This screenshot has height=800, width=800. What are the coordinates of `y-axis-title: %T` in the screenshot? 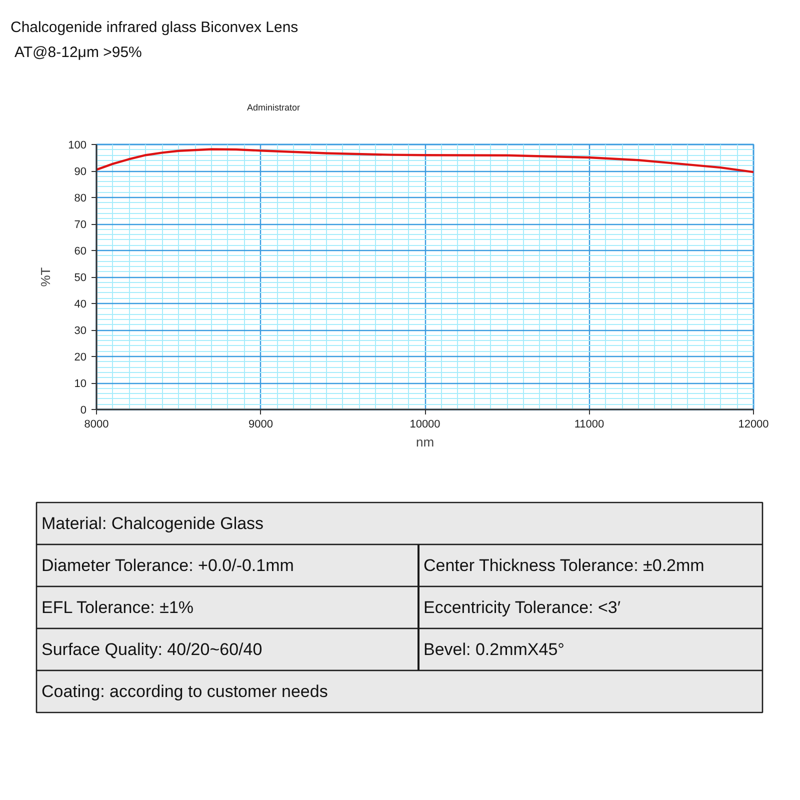 It's located at (46, 277).